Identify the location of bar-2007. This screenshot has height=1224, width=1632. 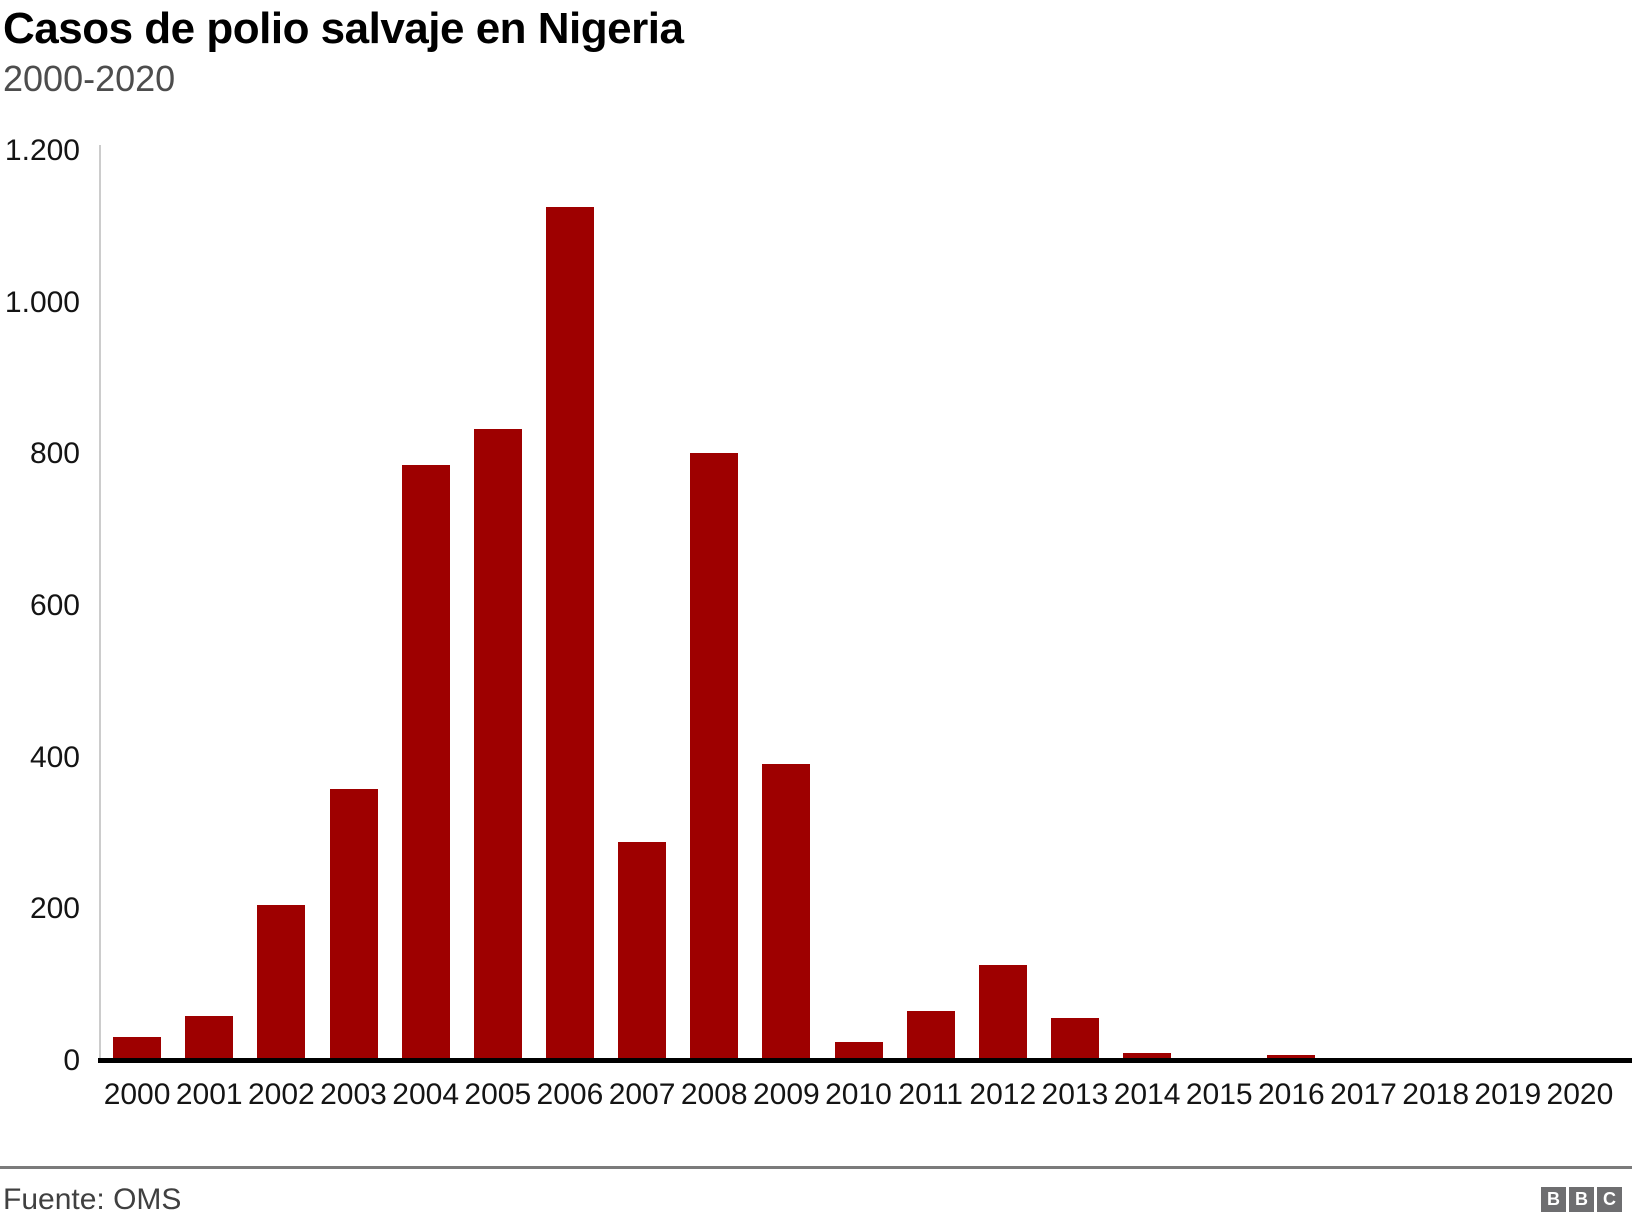
(642, 950).